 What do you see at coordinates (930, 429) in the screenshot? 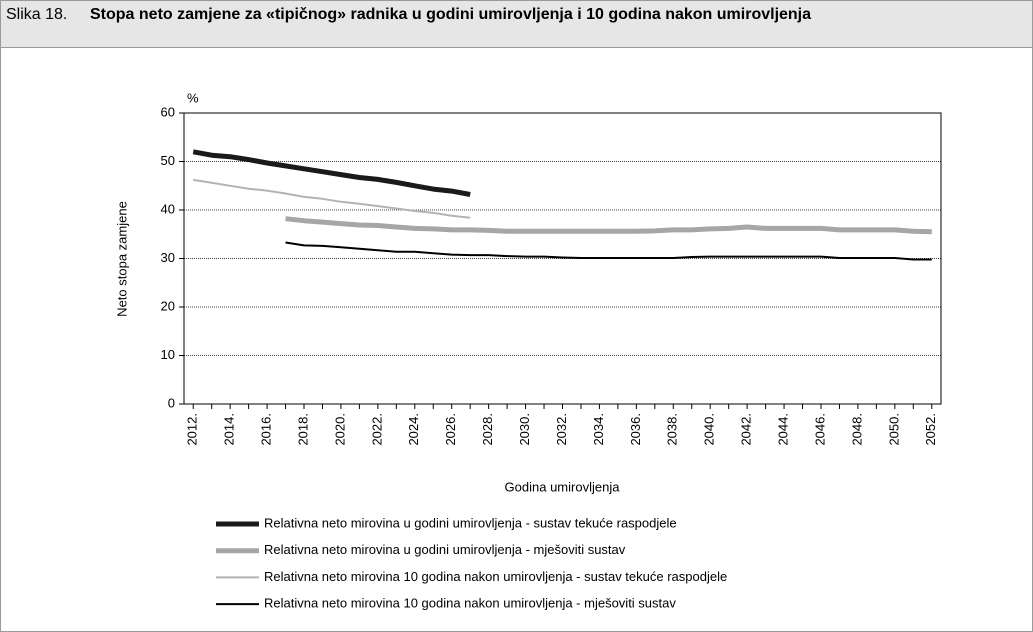
I see `x-tick-label: 2052.` at bounding box center [930, 429].